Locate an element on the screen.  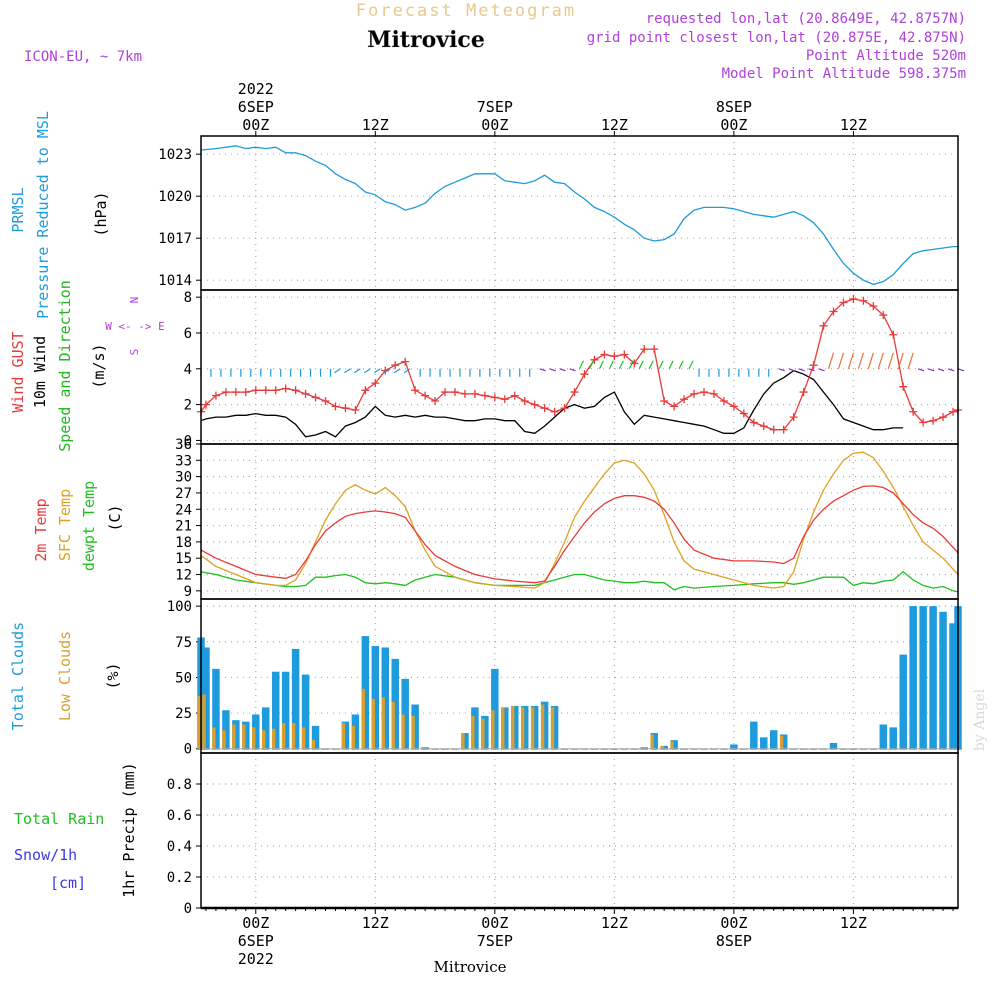
point-altitude: Point Altitude 520m is located at coordinates (886, 56).